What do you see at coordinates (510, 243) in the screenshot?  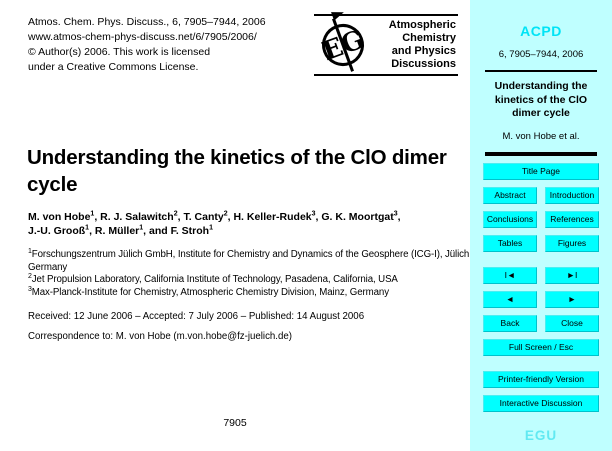 I see `tables-button: Tables` at bounding box center [510, 243].